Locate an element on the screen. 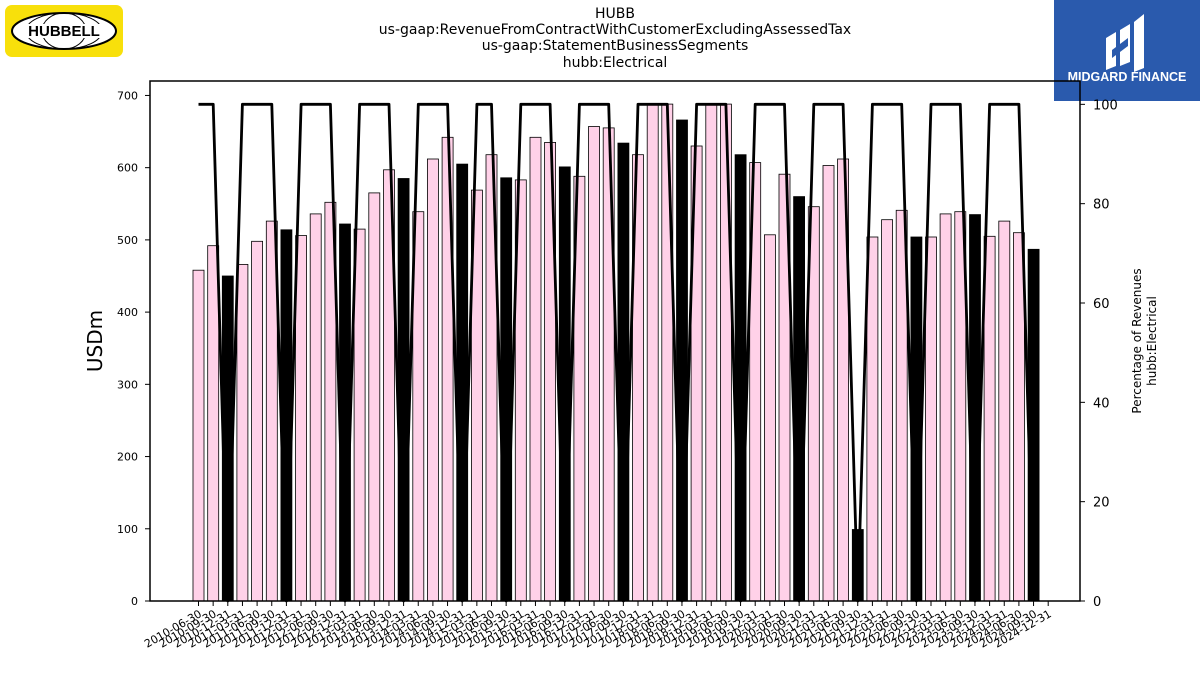 The width and height of the screenshot is (1200, 675). midgard-logo-graphic: MIDGARD FINANCE is located at coordinates (1127, 49).